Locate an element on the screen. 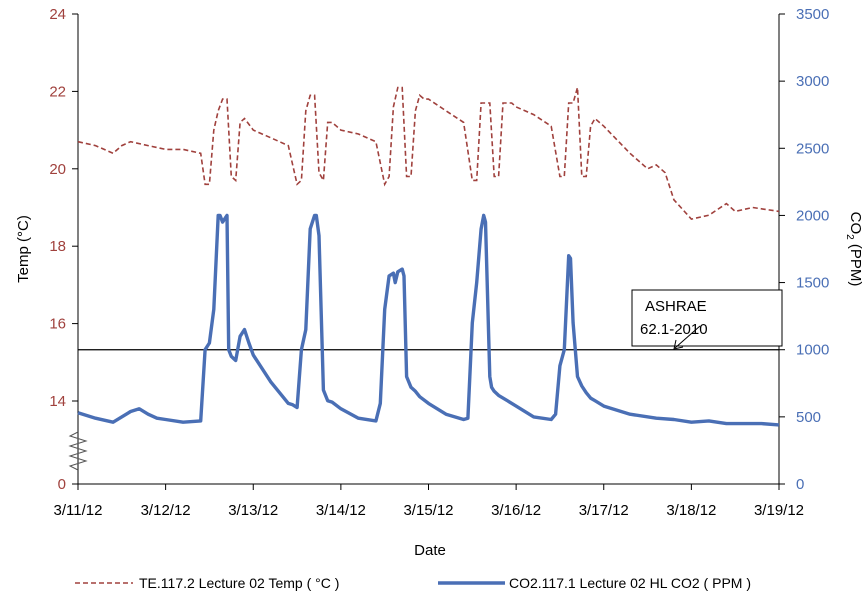 Image resolution: width=866 pixels, height=598 pixels. right-tick-label: 3000 is located at coordinates (812, 81).